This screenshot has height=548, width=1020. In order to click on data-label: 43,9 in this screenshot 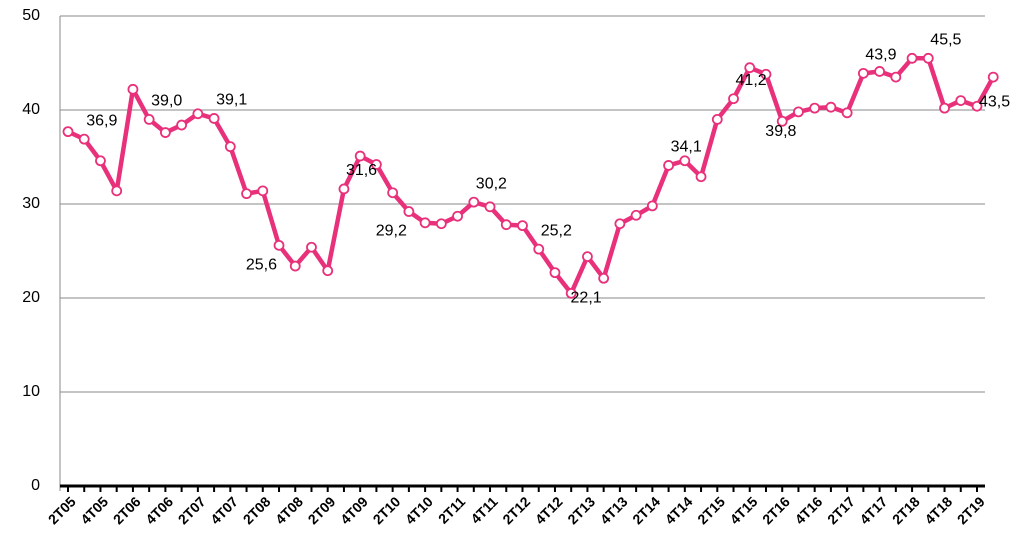, I will do `click(880, 55)`.